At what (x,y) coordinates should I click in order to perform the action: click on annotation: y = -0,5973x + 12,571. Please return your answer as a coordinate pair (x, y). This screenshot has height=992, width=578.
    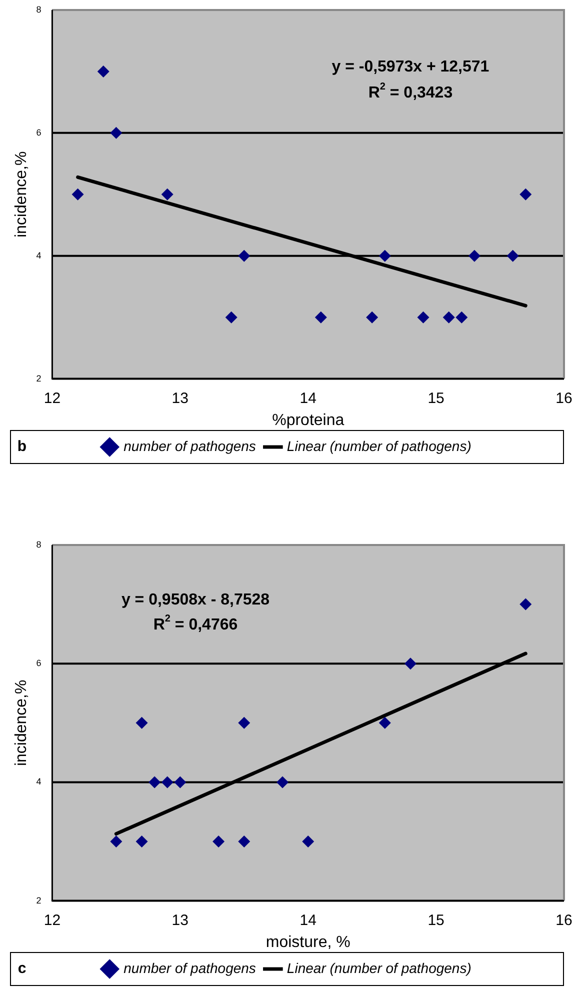
    Looking at the image, I should click on (411, 67).